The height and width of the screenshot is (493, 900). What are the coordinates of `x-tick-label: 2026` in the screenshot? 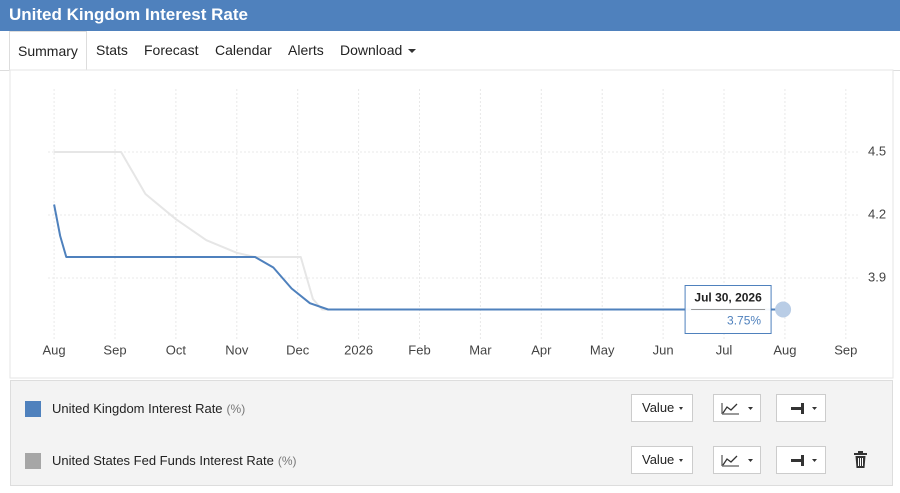 It's located at (358, 349).